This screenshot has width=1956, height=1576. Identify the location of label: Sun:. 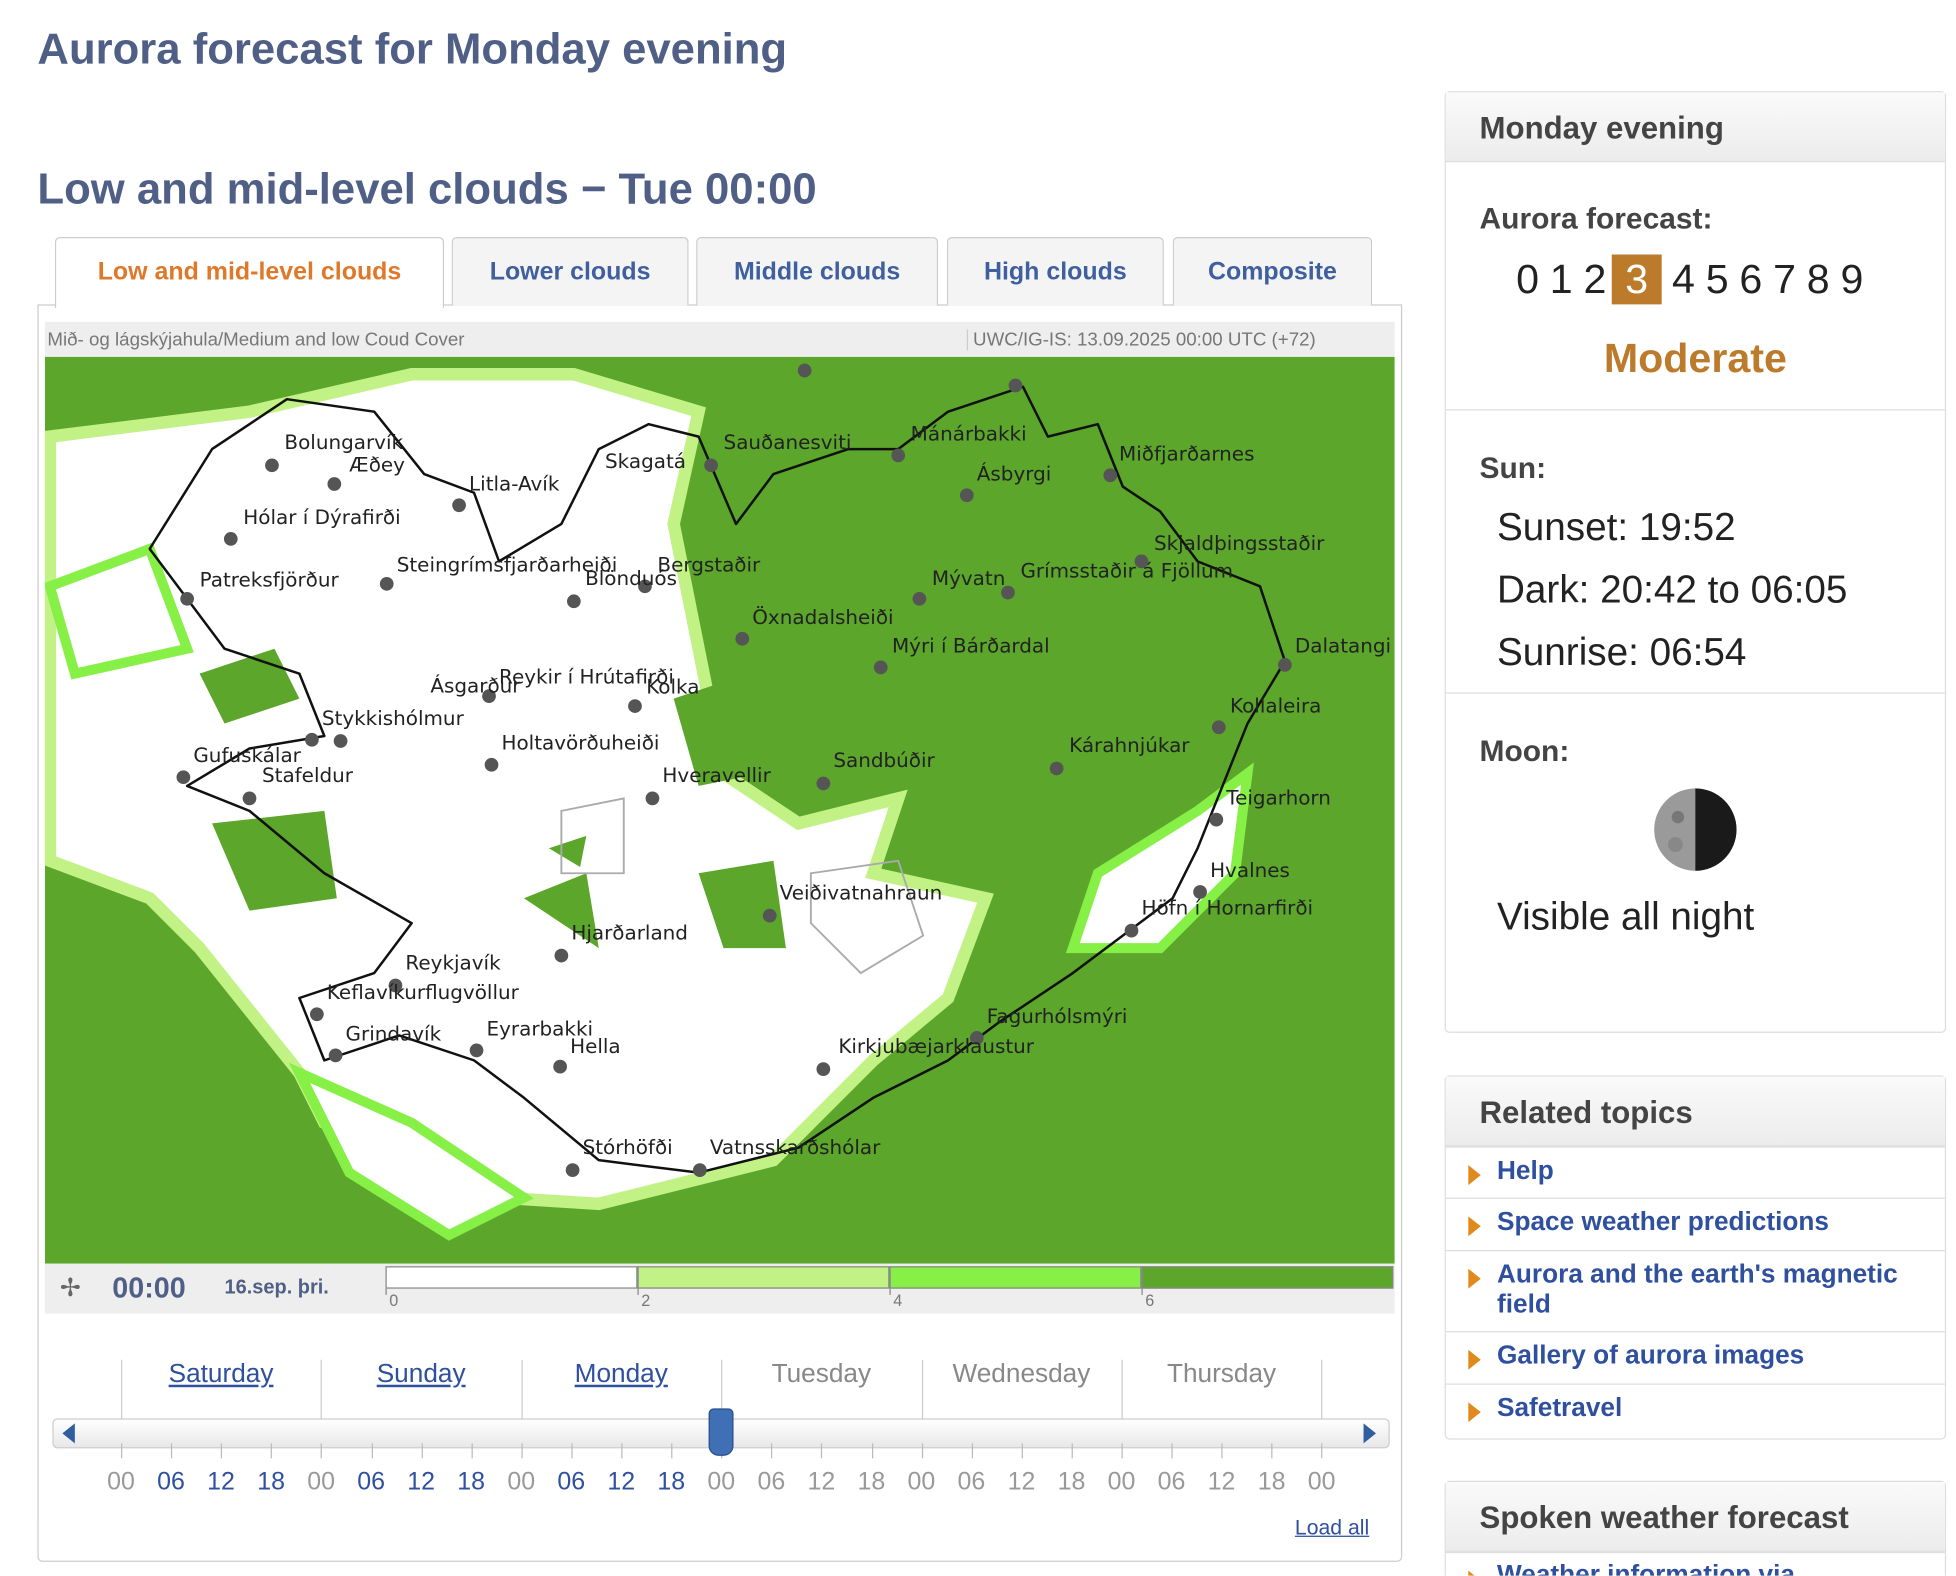
(1513, 468).